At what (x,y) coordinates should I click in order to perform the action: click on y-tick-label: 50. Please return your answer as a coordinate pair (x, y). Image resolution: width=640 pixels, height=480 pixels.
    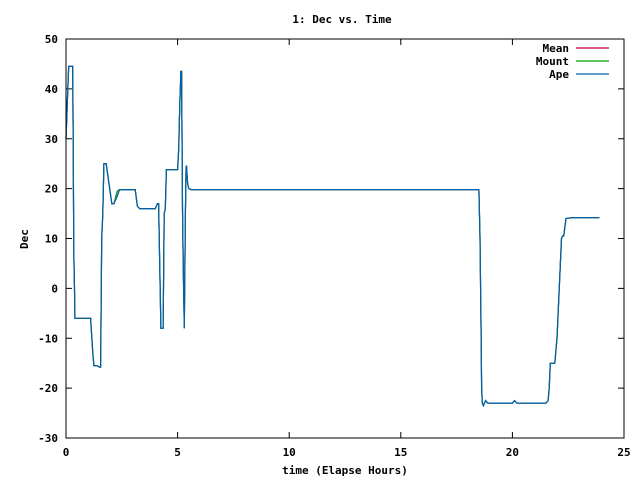
    Looking at the image, I should click on (51, 39).